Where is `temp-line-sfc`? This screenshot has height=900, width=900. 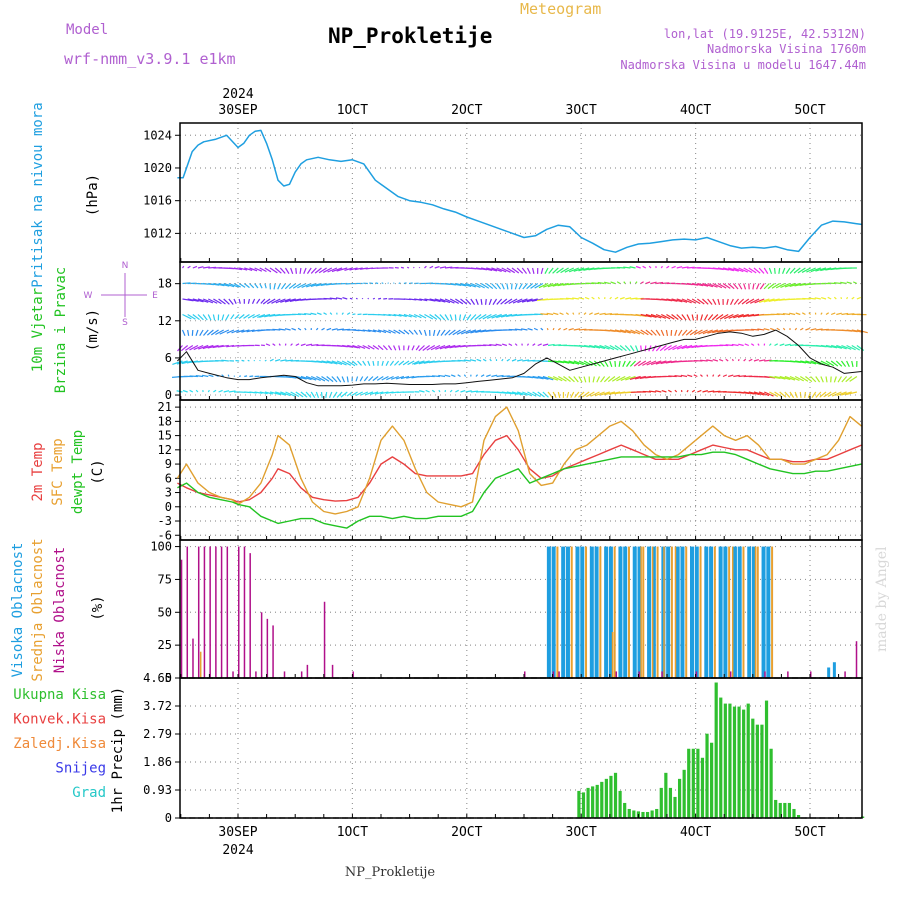 temp-line-sfc is located at coordinates (519, 460).